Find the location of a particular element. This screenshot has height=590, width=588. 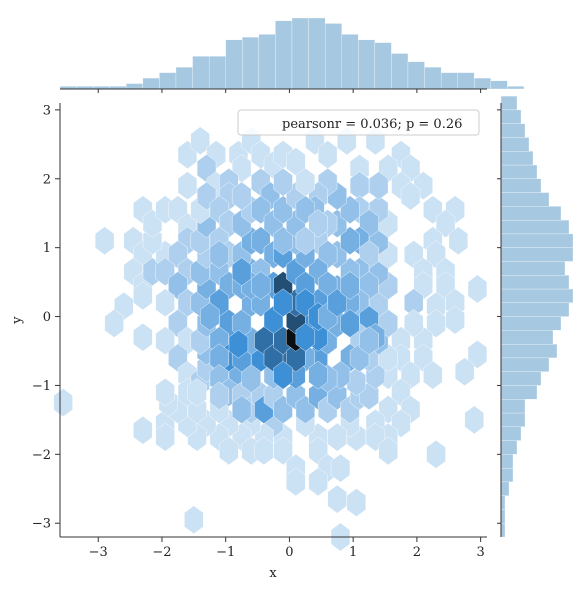

y-tick-label: −2 is located at coordinates (41, 455).